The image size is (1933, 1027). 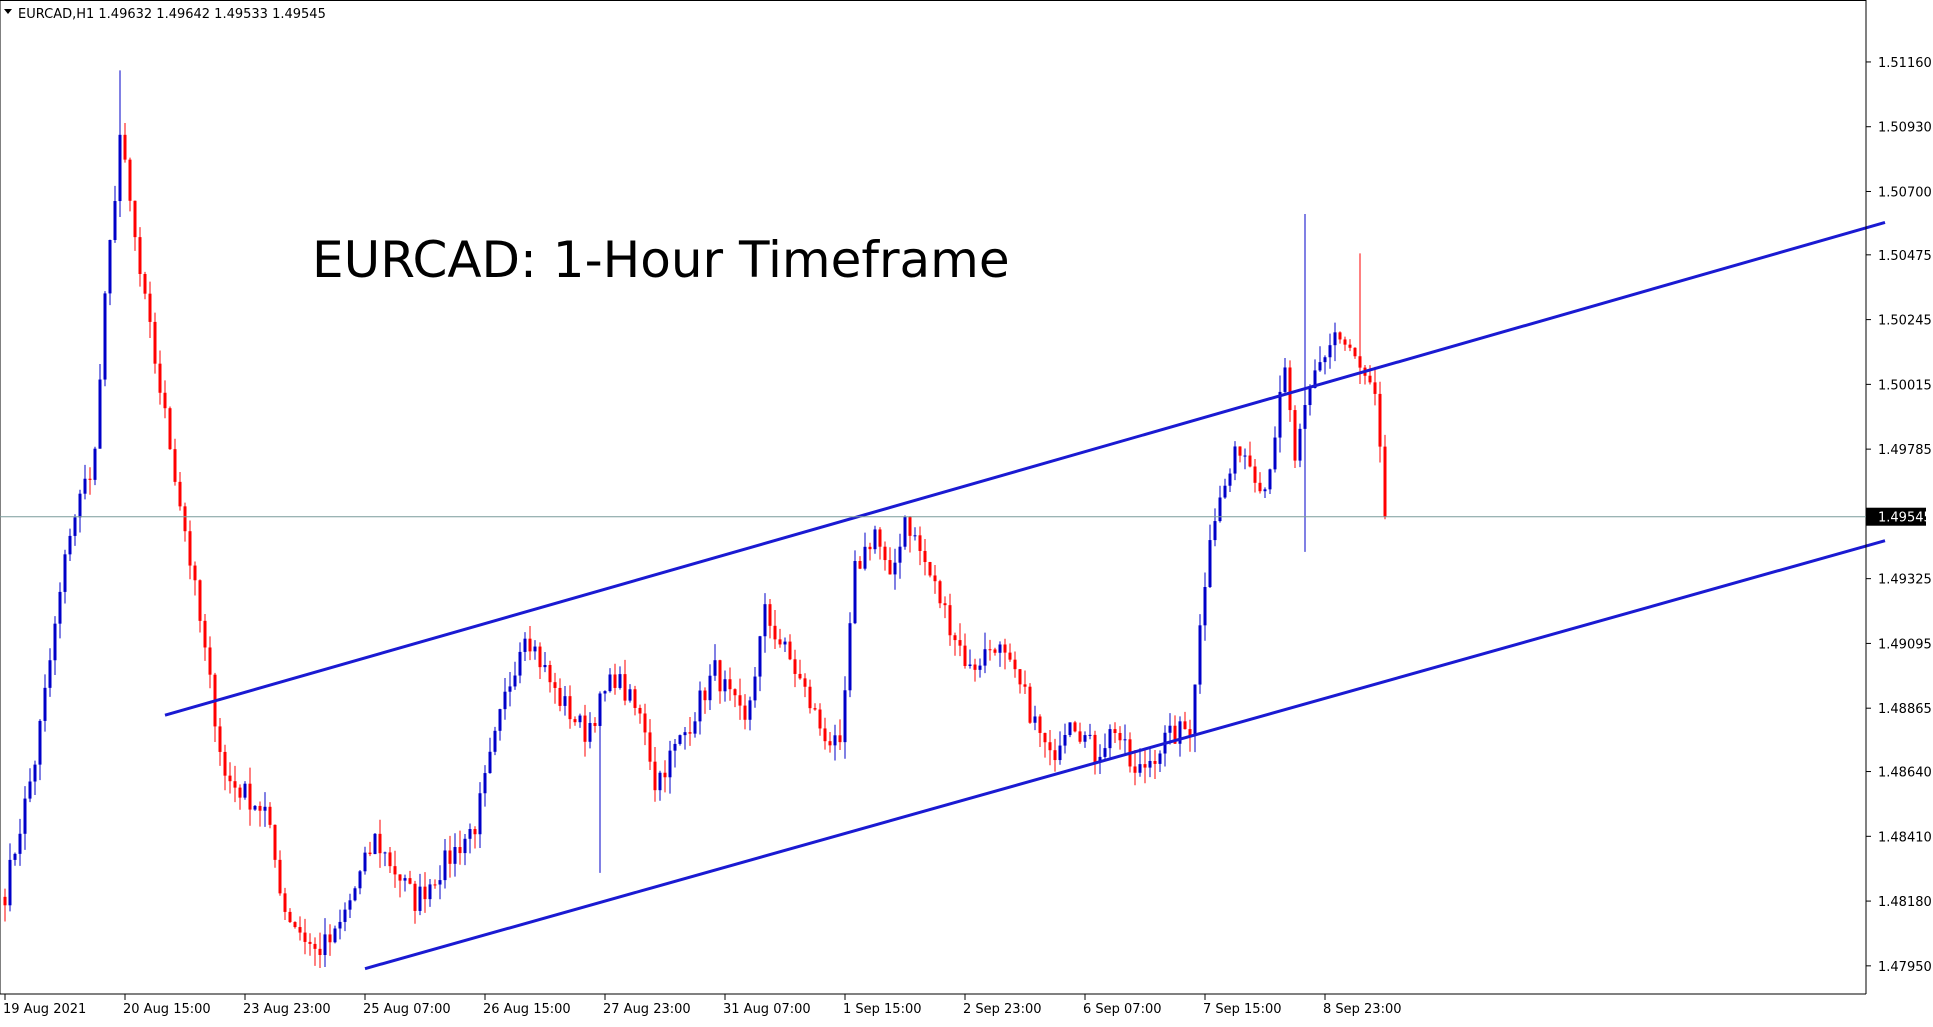 What do you see at coordinates (1905, 644) in the screenshot?
I see `y-tick-label: 1.49095` at bounding box center [1905, 644].